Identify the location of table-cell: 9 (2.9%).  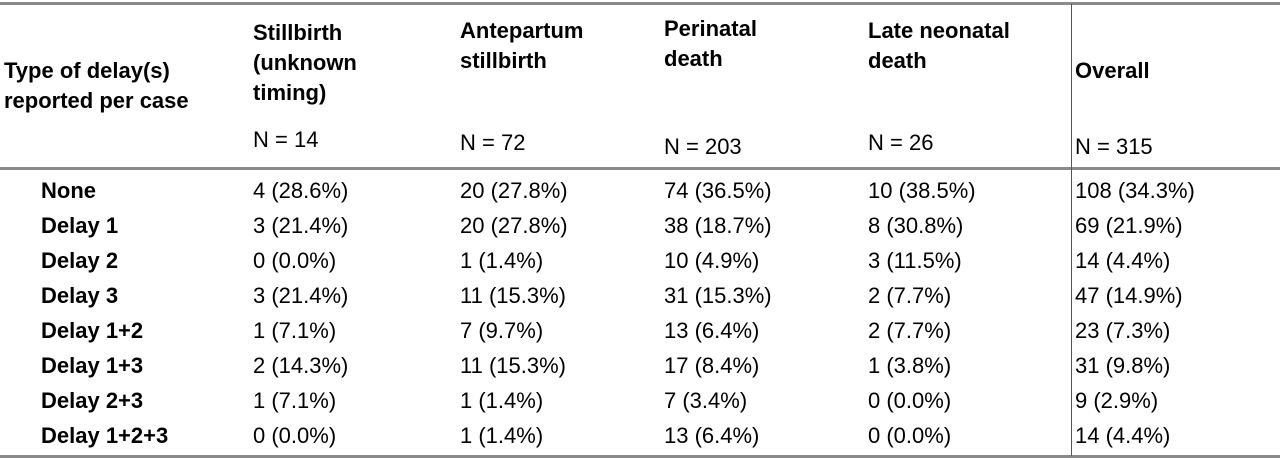
(1117, 400).